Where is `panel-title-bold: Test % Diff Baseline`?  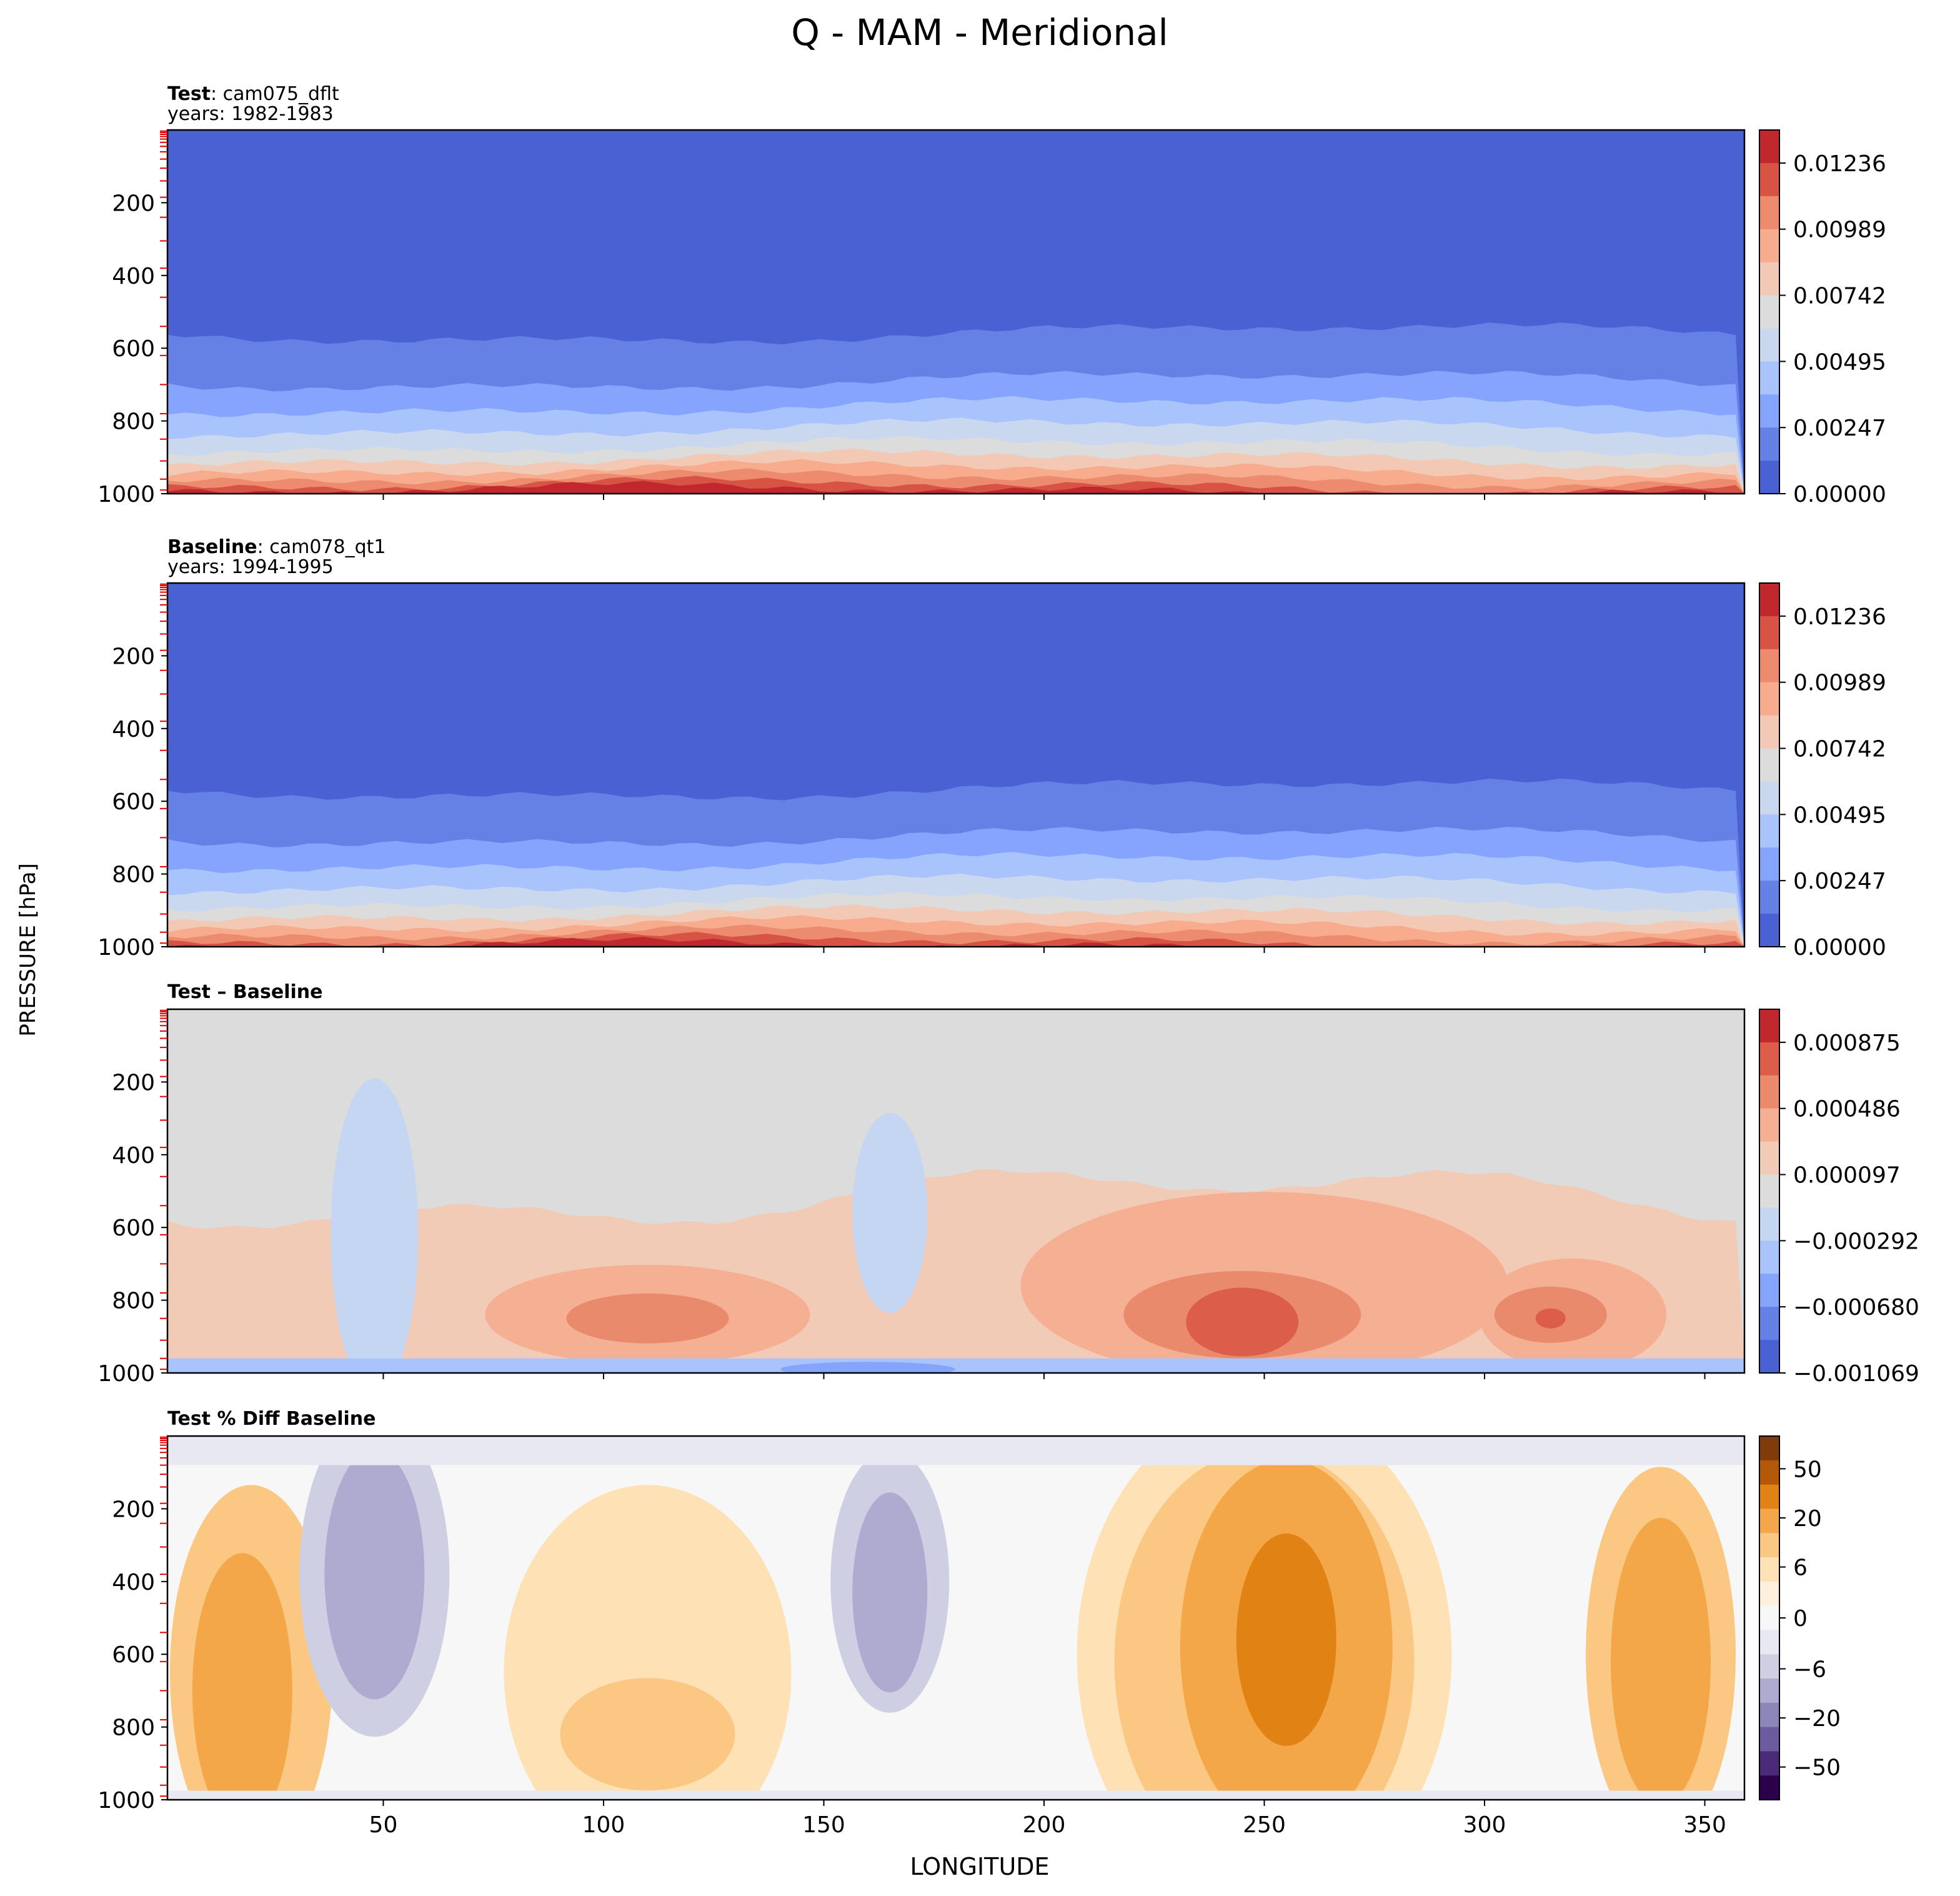
panel-title-bold: Test % Diff Baseline is located at coordinates (271, 1419).